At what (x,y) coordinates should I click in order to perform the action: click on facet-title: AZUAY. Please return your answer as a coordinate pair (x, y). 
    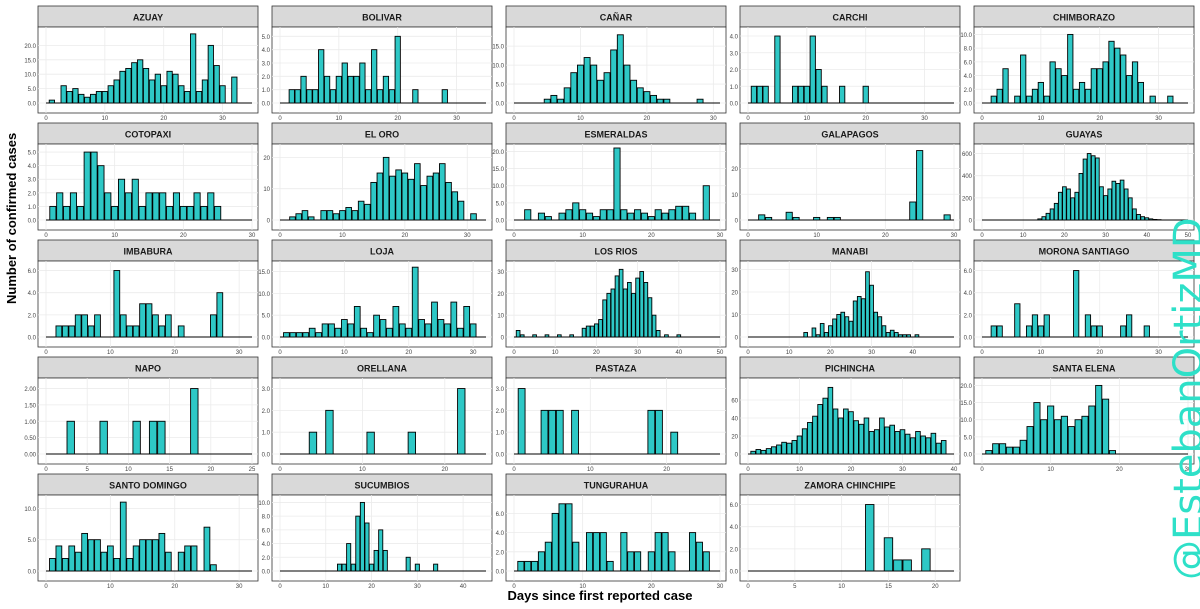
    Looking at the image, I should click on (148, 18).